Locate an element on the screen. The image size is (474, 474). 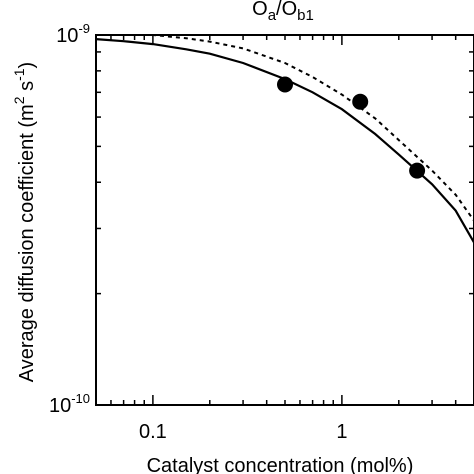
y-title-suffix: ) is located at coordinates (27, 65).